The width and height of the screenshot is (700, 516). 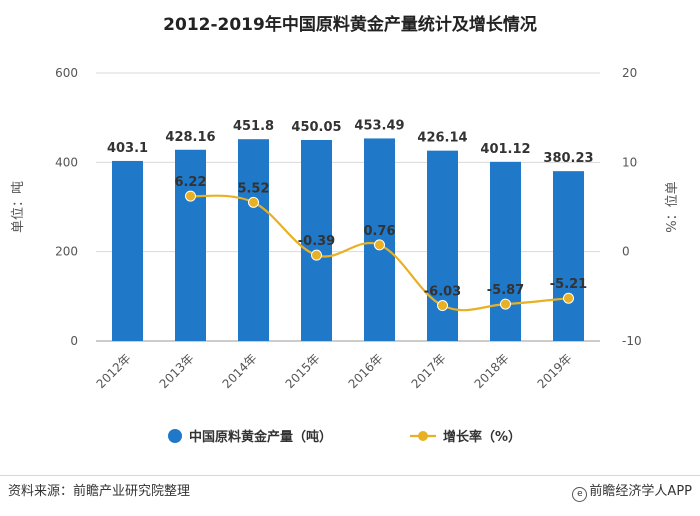 I want to click on x-tick-label: 2016年, so click(x=366, y=371).